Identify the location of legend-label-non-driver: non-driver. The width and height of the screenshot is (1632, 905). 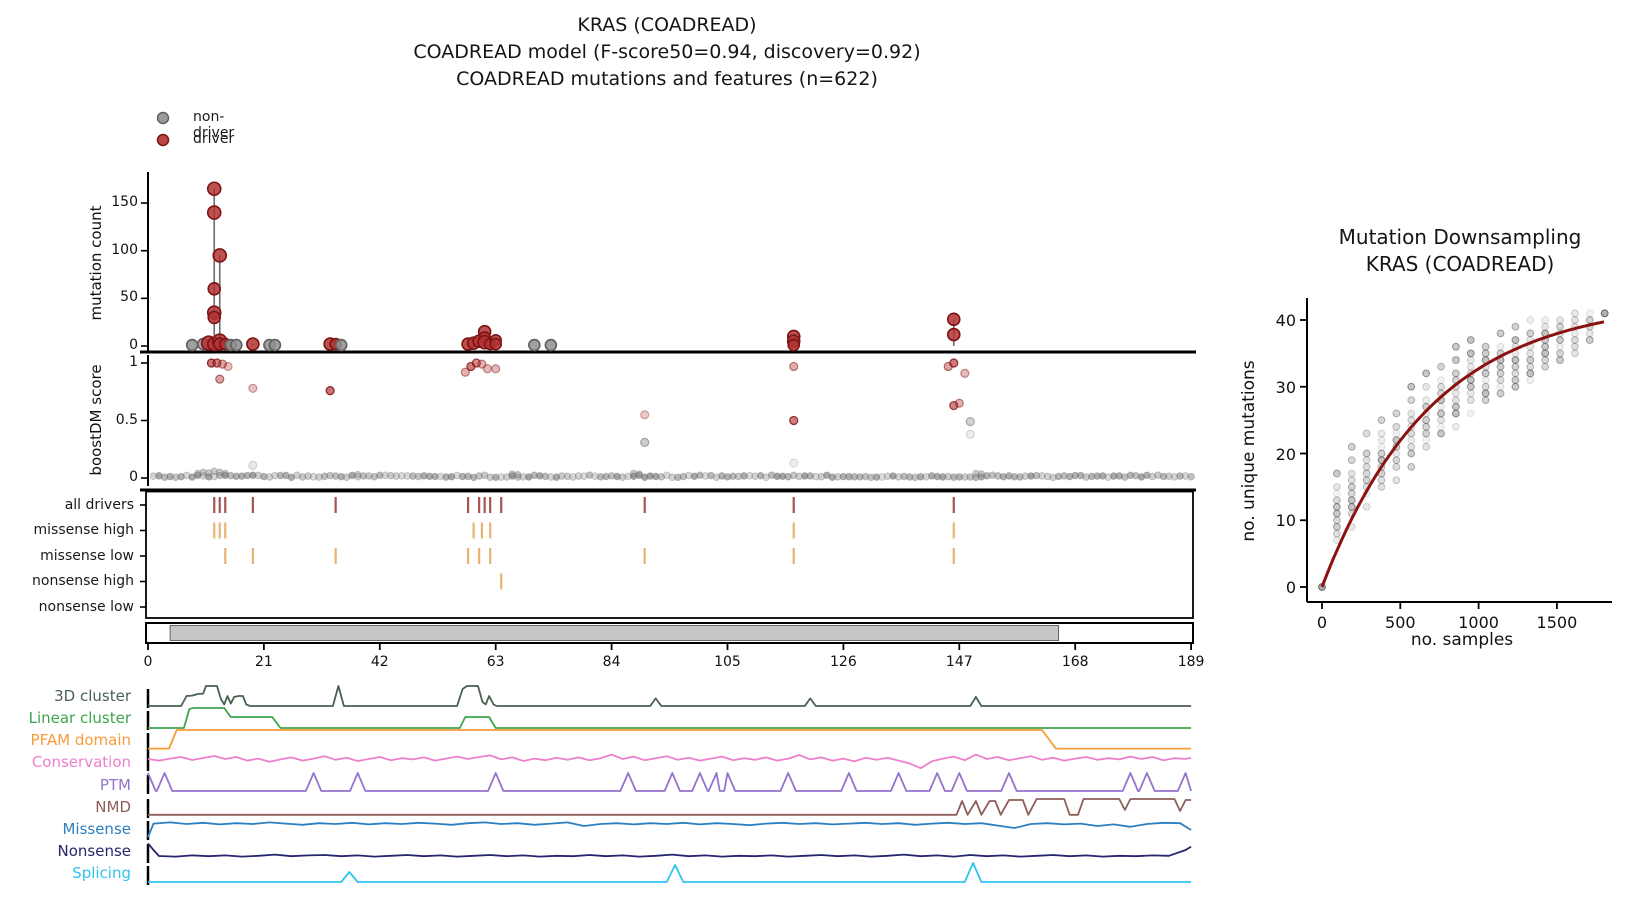
(214, 125).